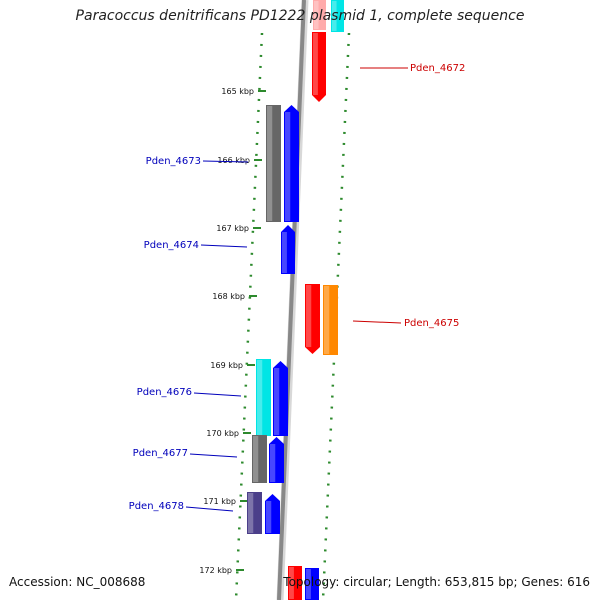 The height and width of the screenshot is (600, 600). Describe the element at coordinates (269, 517) in the screenshot. I see `gene-pden-4678-highlight` at that location.